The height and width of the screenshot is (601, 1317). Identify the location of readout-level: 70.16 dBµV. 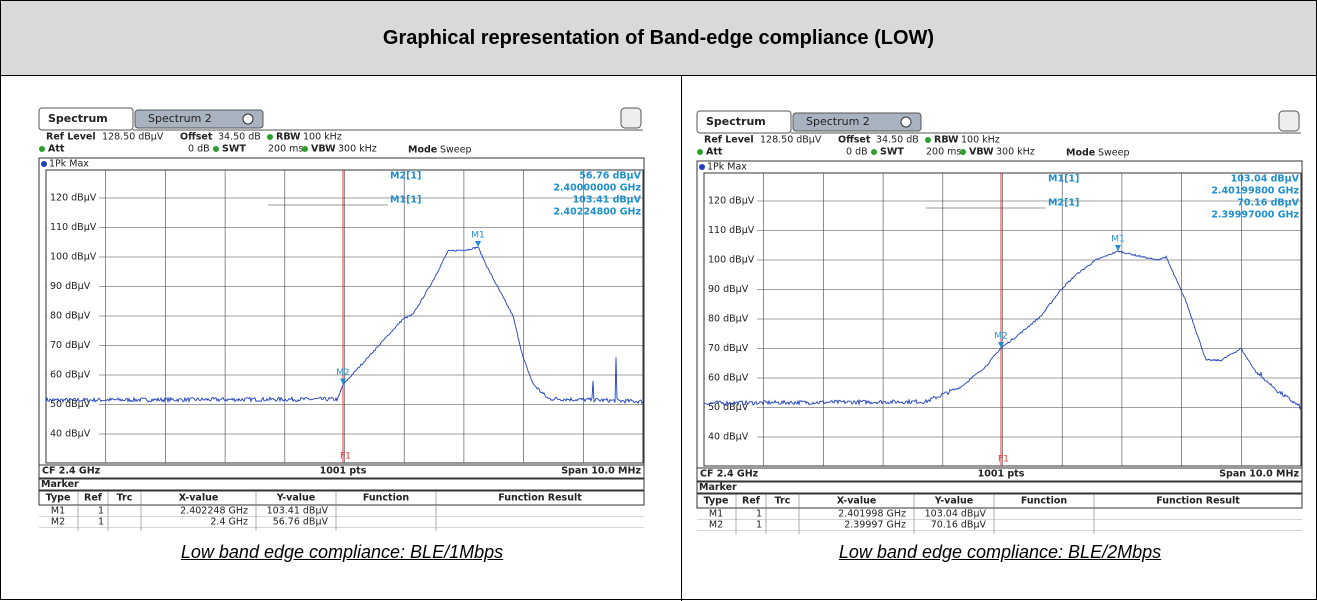
(1268, 203).